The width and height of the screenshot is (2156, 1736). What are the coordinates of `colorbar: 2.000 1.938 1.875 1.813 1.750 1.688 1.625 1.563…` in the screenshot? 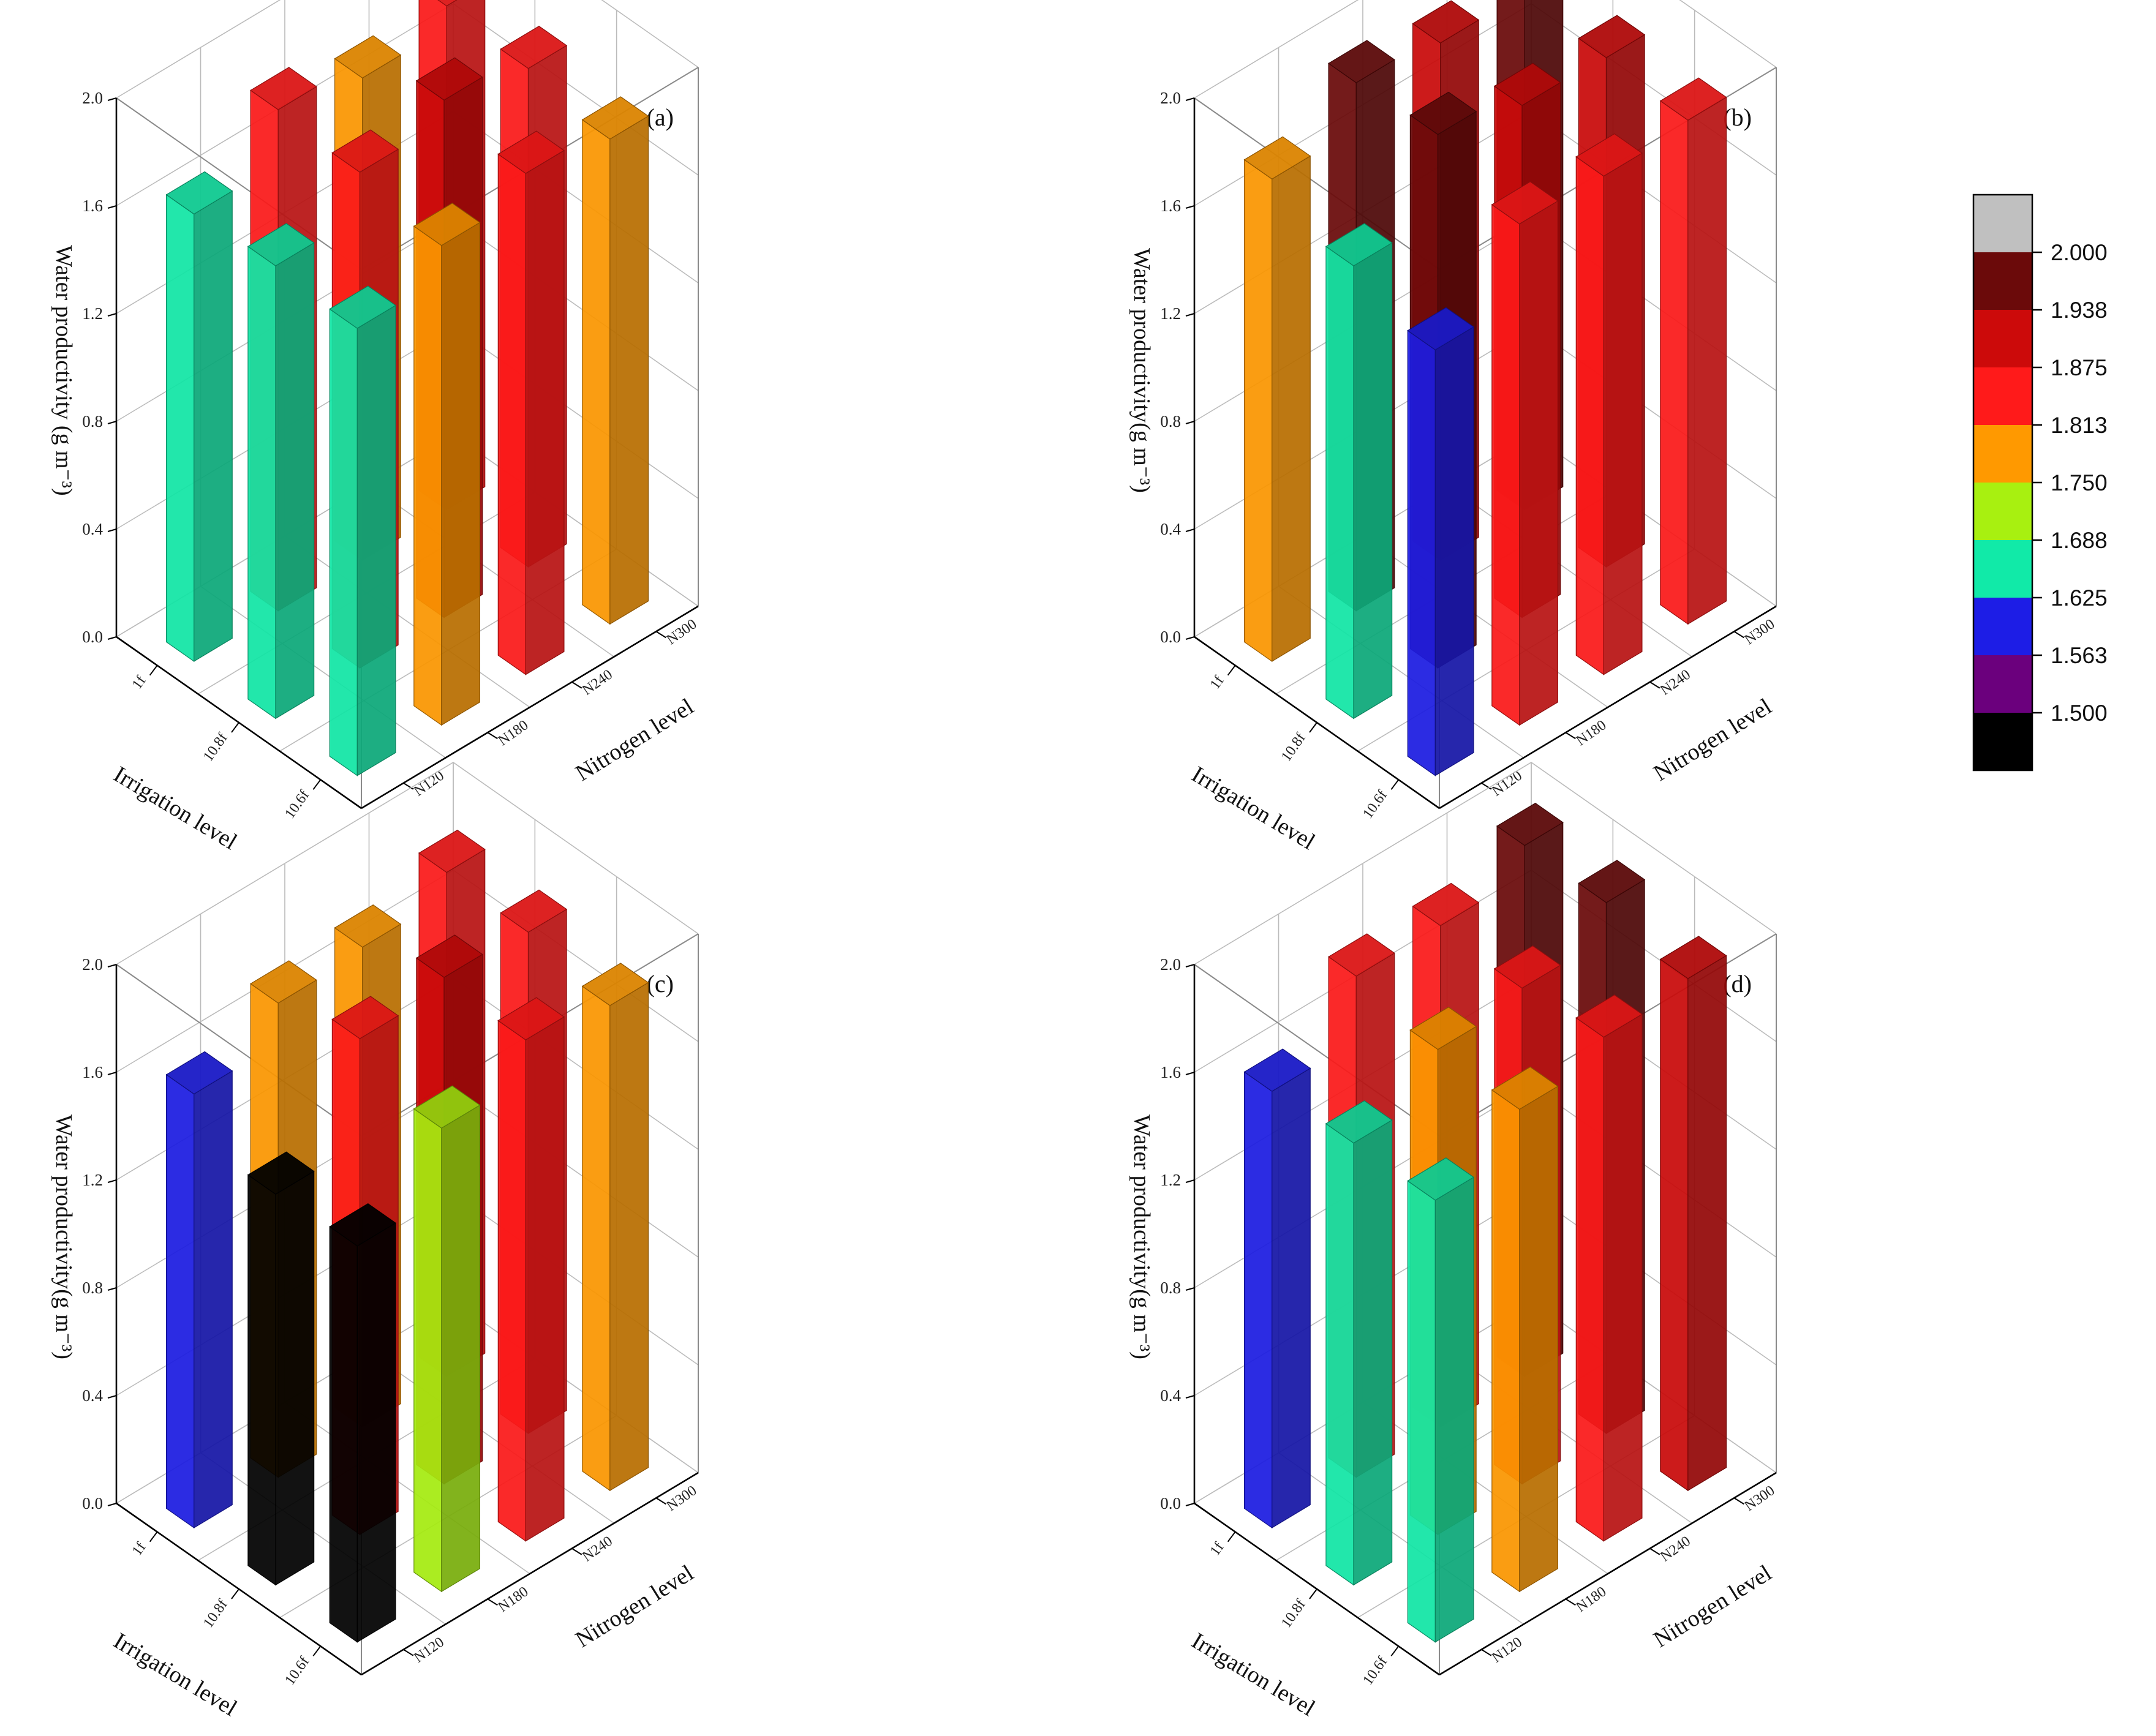 It's located at (2040, 483).